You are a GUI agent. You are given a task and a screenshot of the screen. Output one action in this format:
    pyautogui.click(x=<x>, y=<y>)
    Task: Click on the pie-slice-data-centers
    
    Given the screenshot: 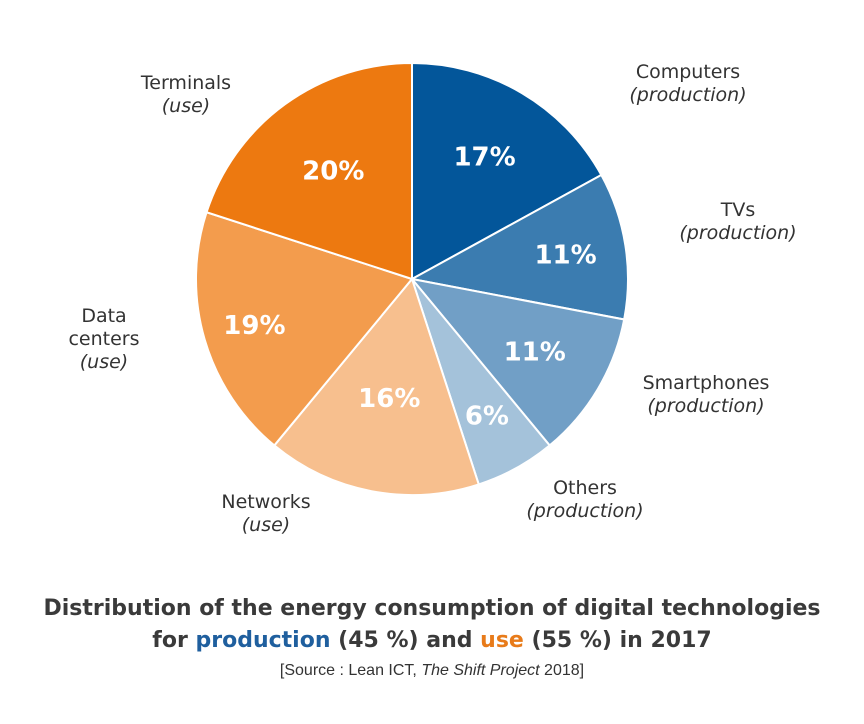 What is the action you would take?
    pyautogui.click(x=304, y=328)
    